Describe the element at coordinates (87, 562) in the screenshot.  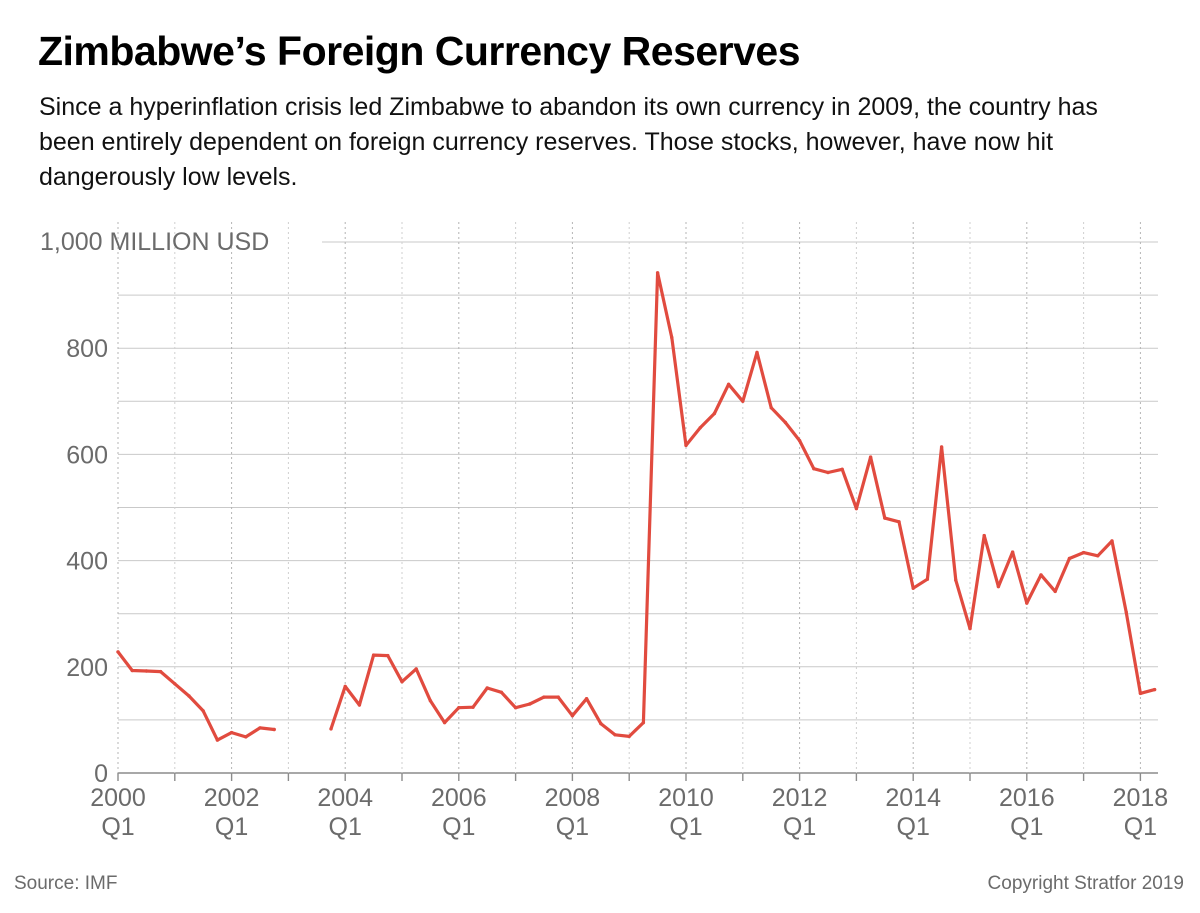
I see `y-tick-label: 400` at that location.